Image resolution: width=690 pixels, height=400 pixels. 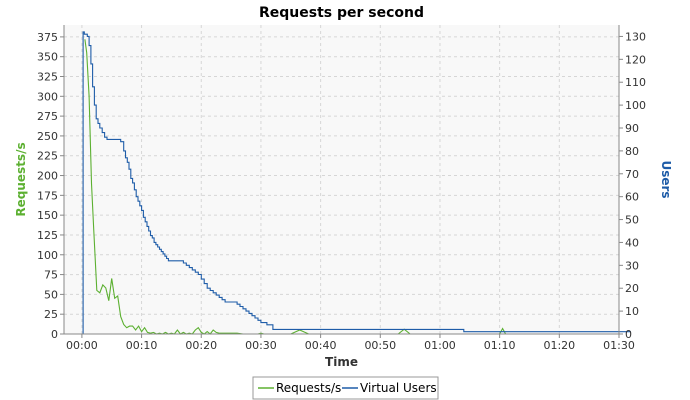 What do you see at coordinates (380, 345) in the screenshot?
I see `x-tick-label: 00:50` at bounding box center [380, 345].